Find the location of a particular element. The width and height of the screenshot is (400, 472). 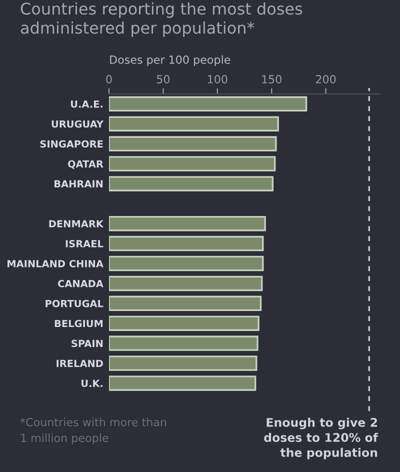

y-tick-label: SPAIN is located at coordinates (87, 344).